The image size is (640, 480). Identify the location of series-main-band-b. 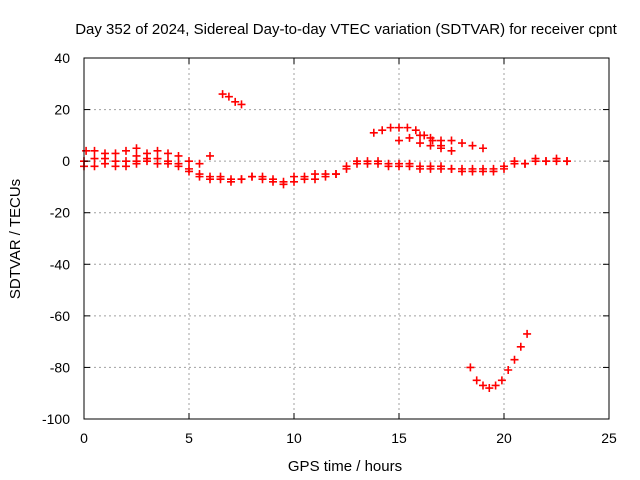
(325, 173).